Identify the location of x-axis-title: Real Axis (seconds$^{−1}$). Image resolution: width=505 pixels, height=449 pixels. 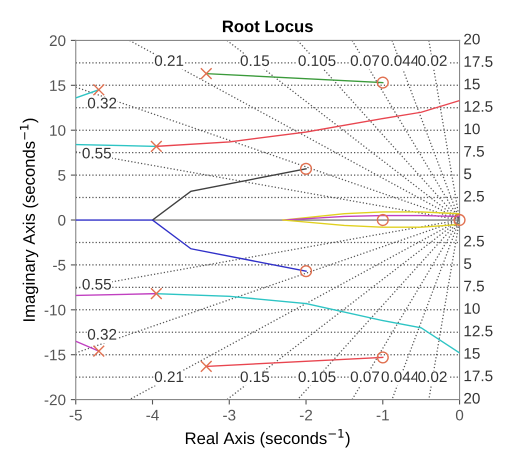
(268, 438).